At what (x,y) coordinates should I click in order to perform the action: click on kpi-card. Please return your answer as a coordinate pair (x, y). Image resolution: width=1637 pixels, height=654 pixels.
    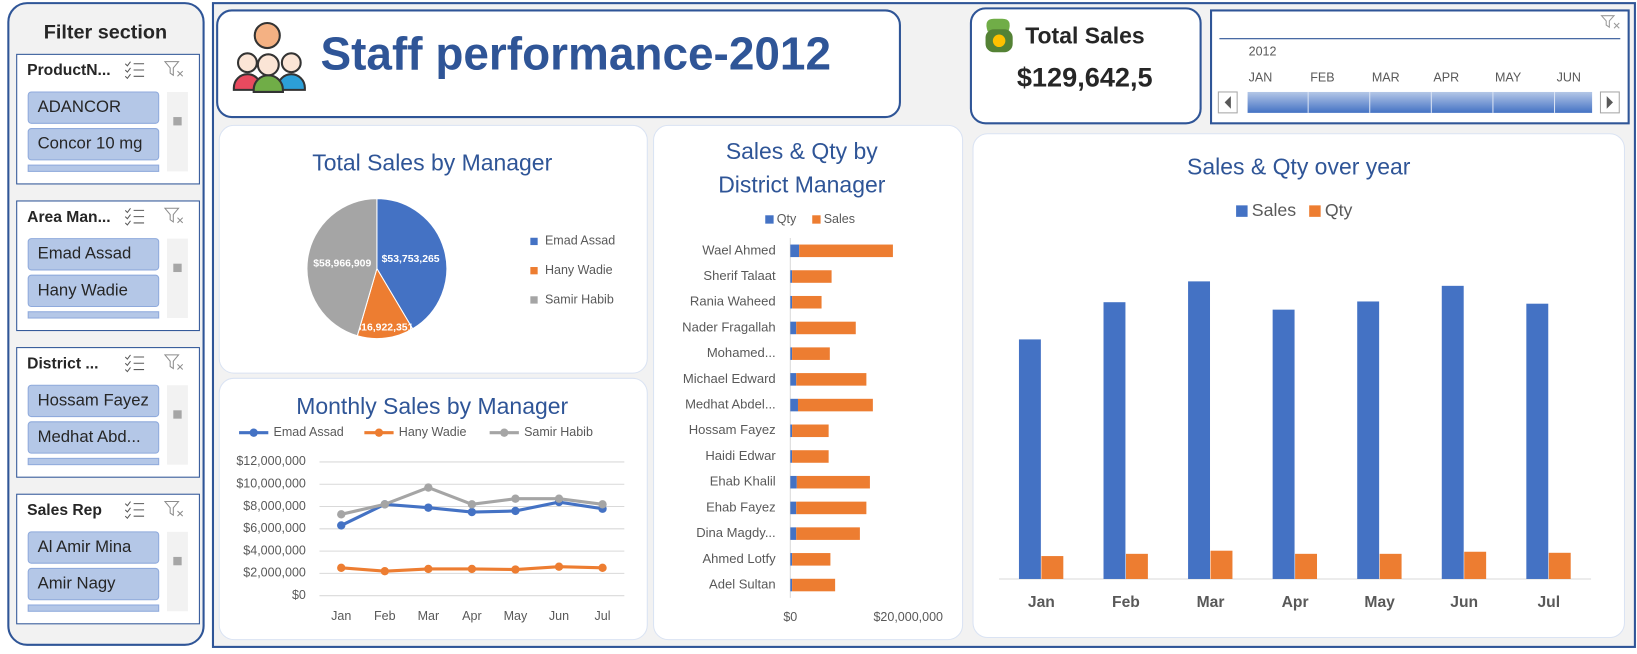
    Looking at the image, I should click on (1085, 66).